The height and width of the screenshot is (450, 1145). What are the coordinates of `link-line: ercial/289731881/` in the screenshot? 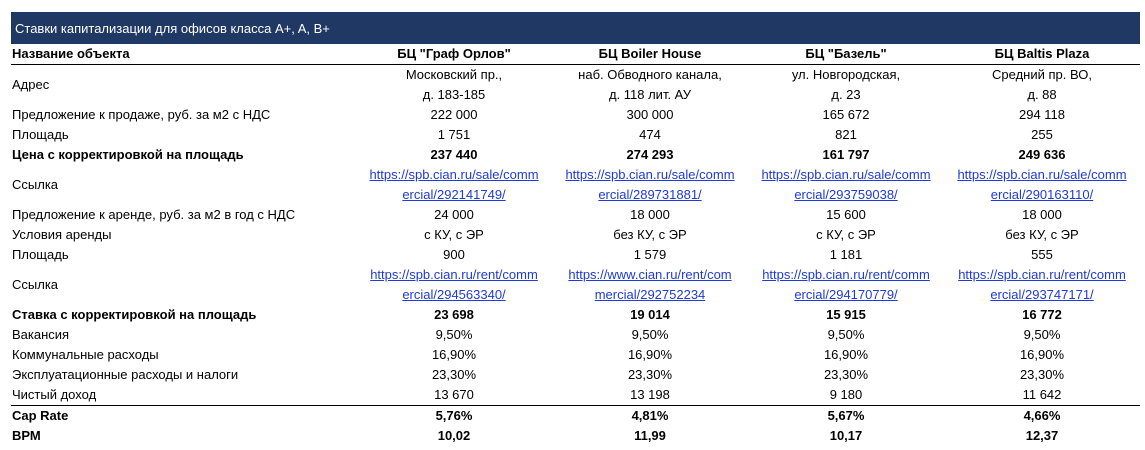 It's located at (650, 194).